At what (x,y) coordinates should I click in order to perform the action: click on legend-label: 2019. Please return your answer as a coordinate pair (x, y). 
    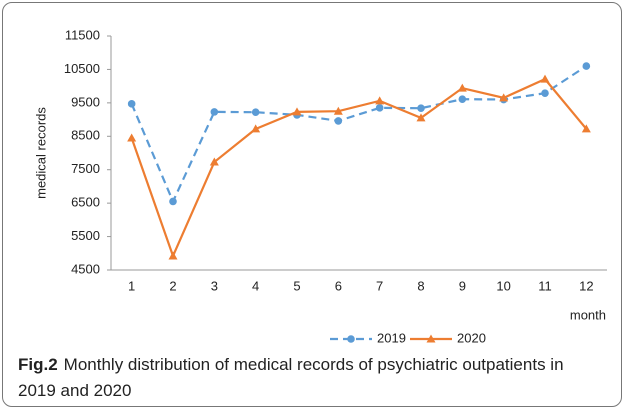
    Looking at the image, I should click on (391, 337).